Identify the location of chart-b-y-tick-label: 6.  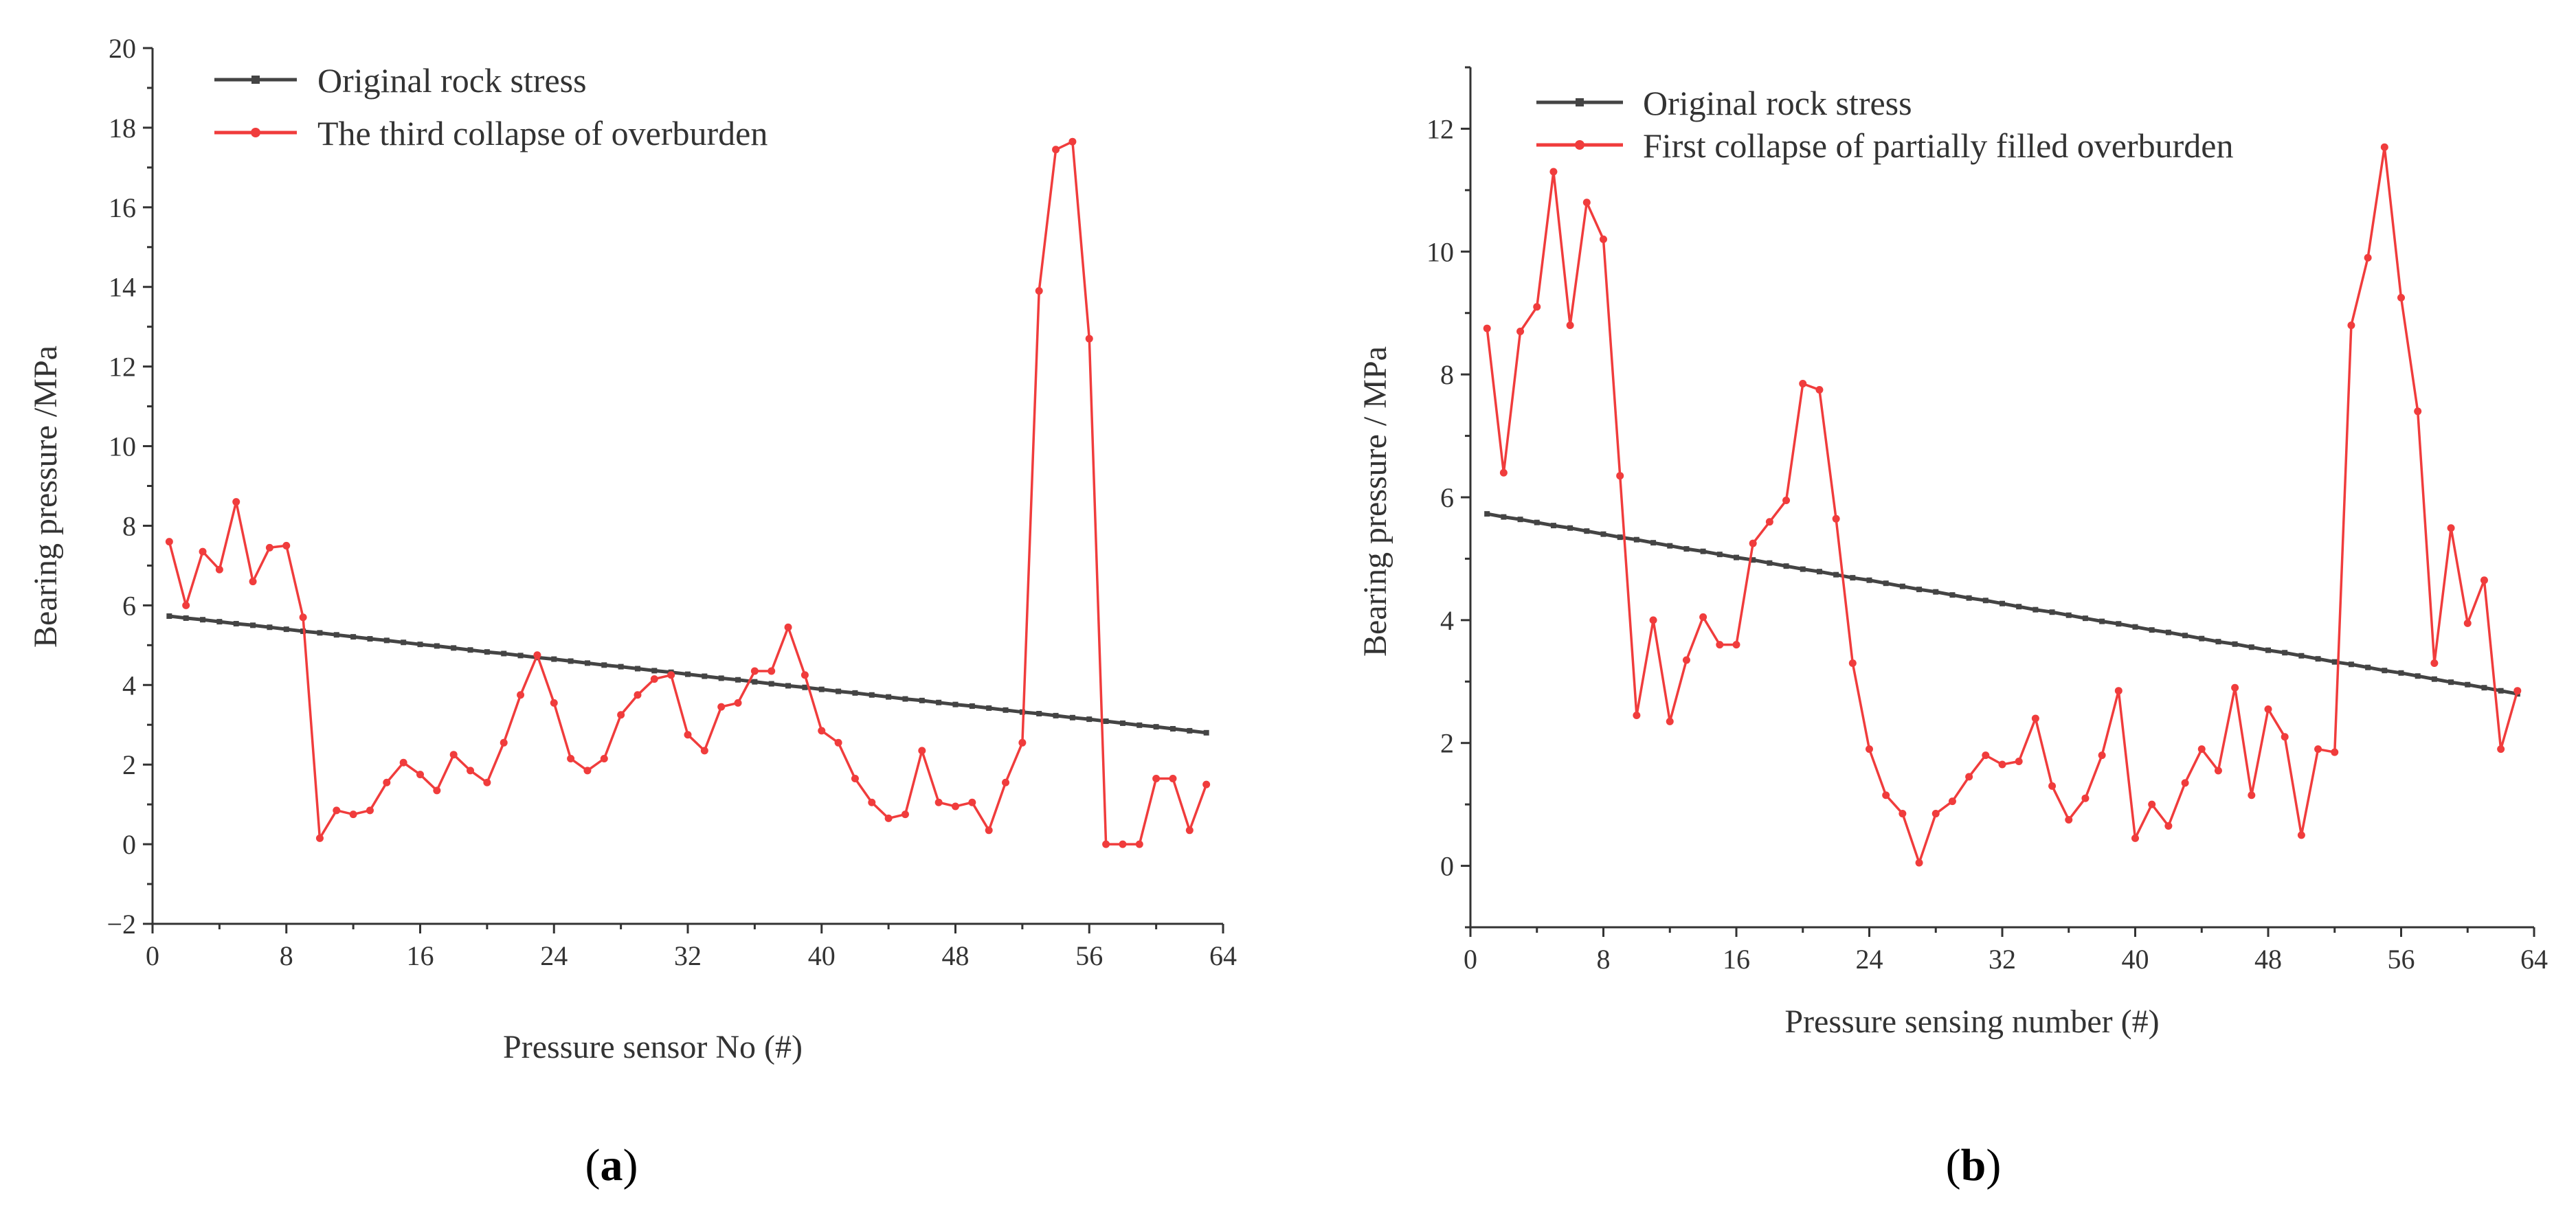
(1447, 498).